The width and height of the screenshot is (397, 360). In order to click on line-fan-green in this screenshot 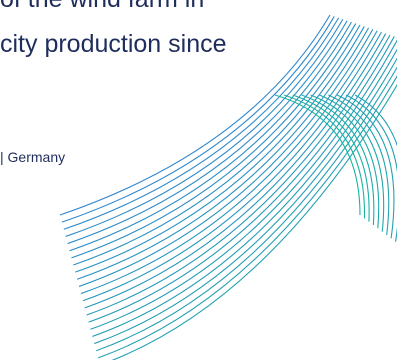, I will do `click(335, 168)`.